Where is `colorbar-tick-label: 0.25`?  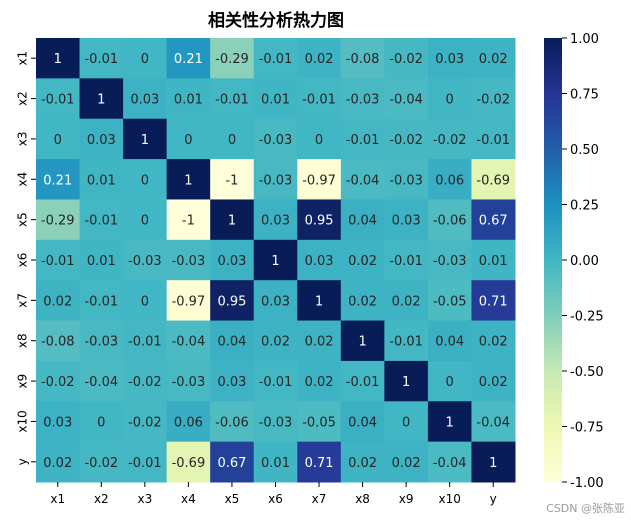
colorbar-tick-label: 0.25 is located at coordinates (584, 206).